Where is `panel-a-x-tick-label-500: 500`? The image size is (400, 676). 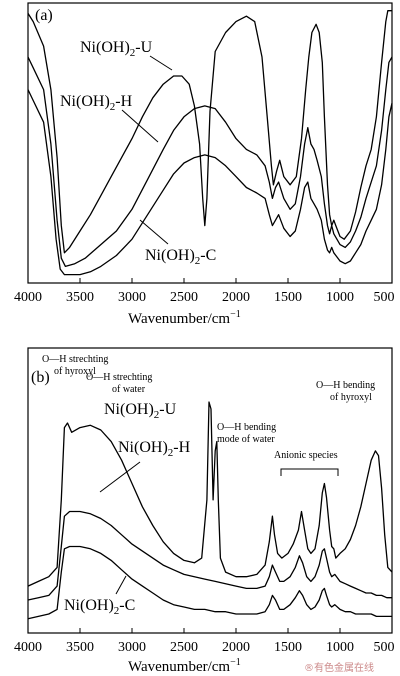 panel-a-x-tick-label-500: 500 is located at coordinates (384, 297).